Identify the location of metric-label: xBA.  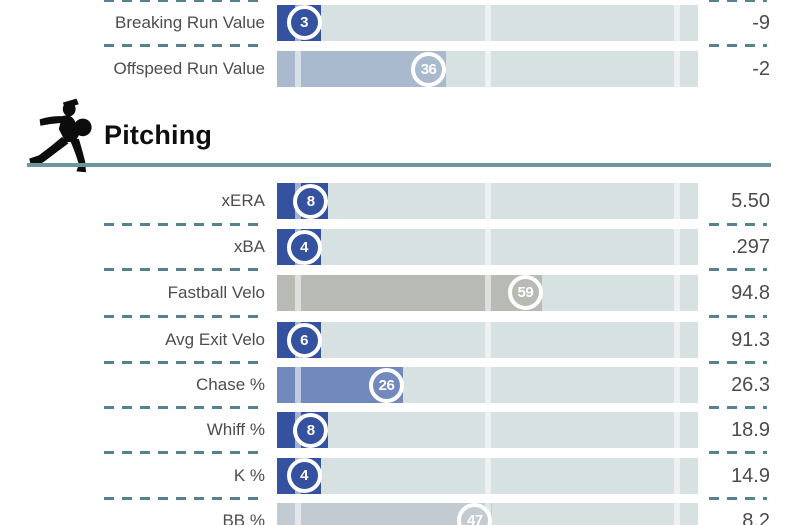
(249, 246).